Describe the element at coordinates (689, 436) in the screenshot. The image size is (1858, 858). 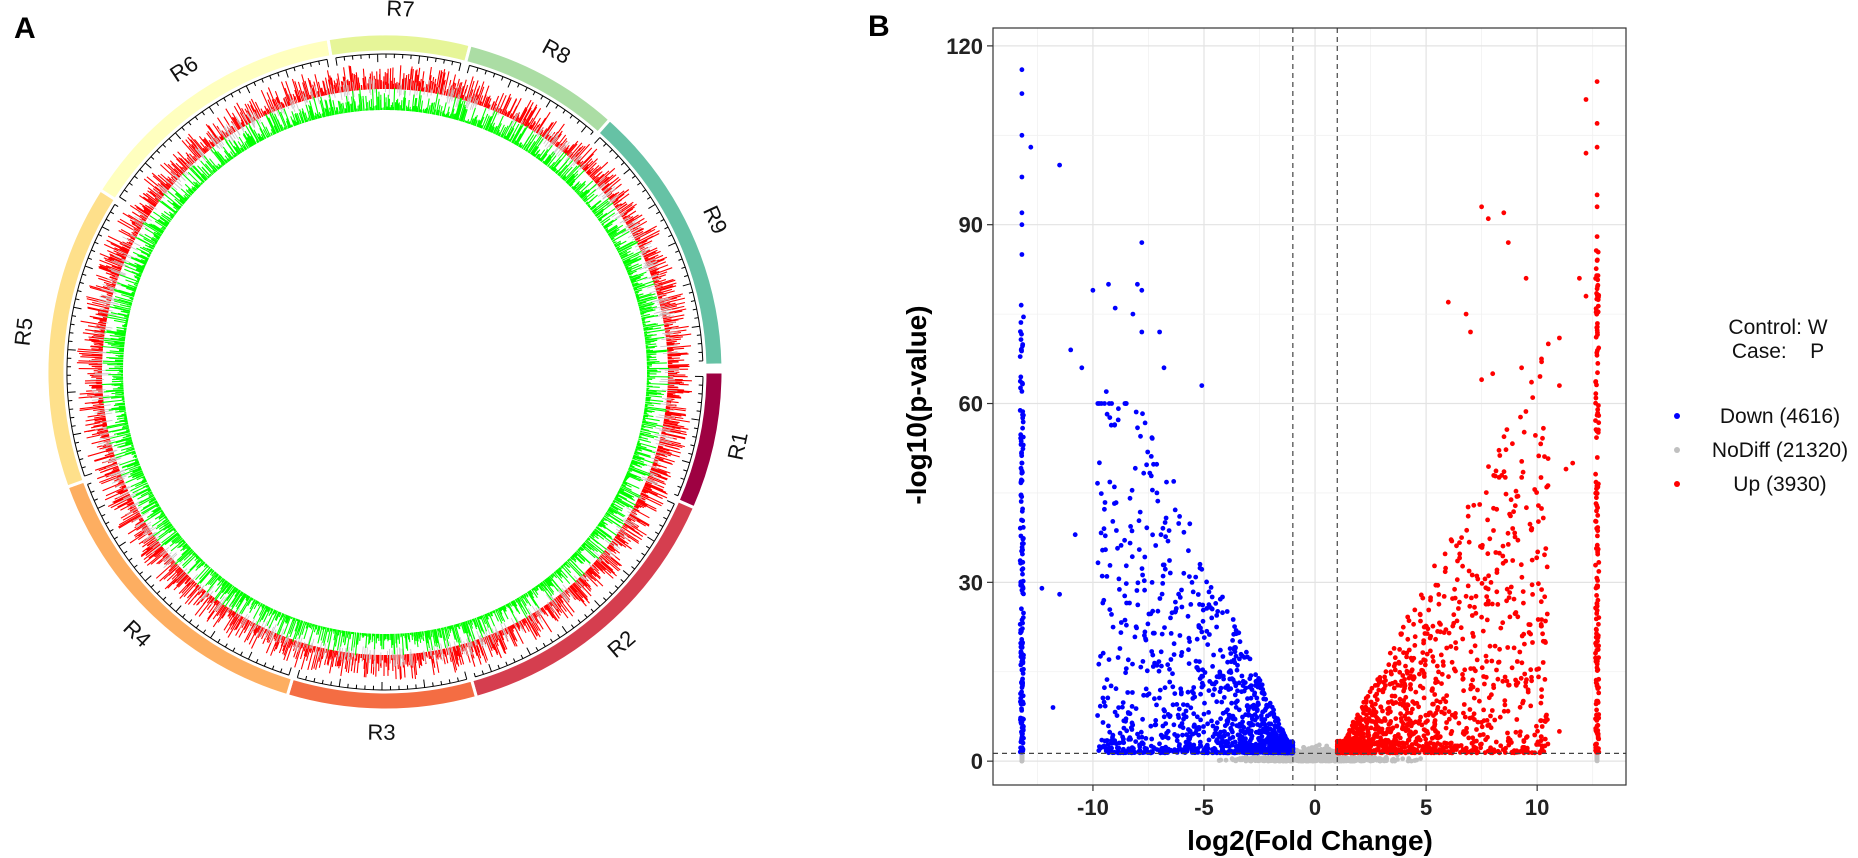
I see `ticks-r1` at that location.